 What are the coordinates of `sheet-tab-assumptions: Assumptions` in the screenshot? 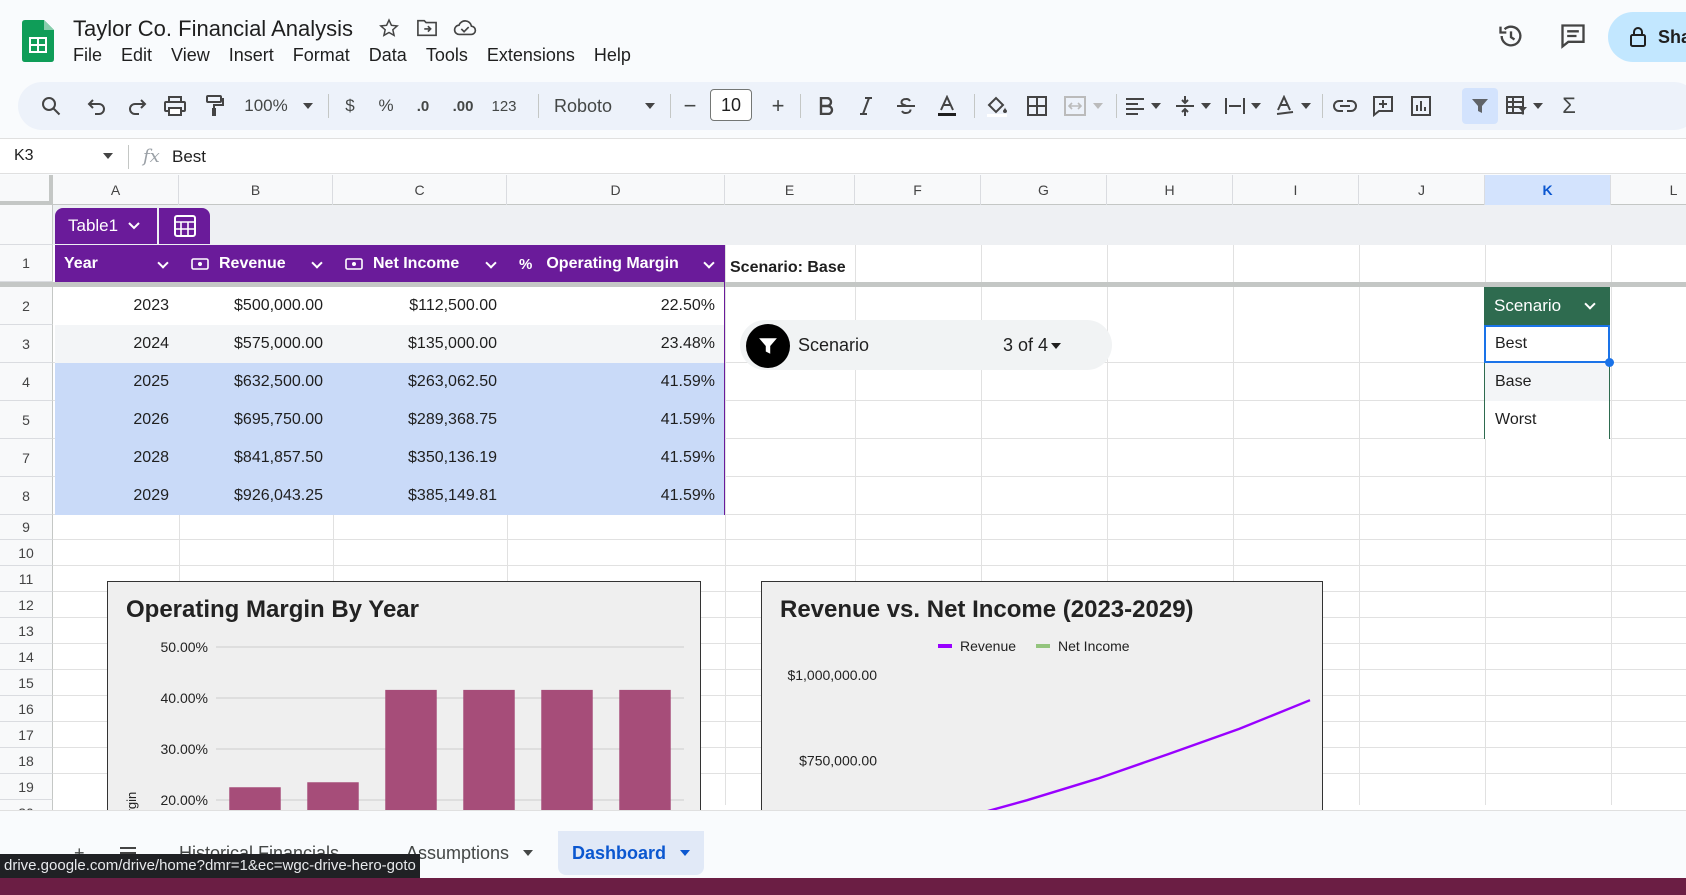 It's located at (469, 853).